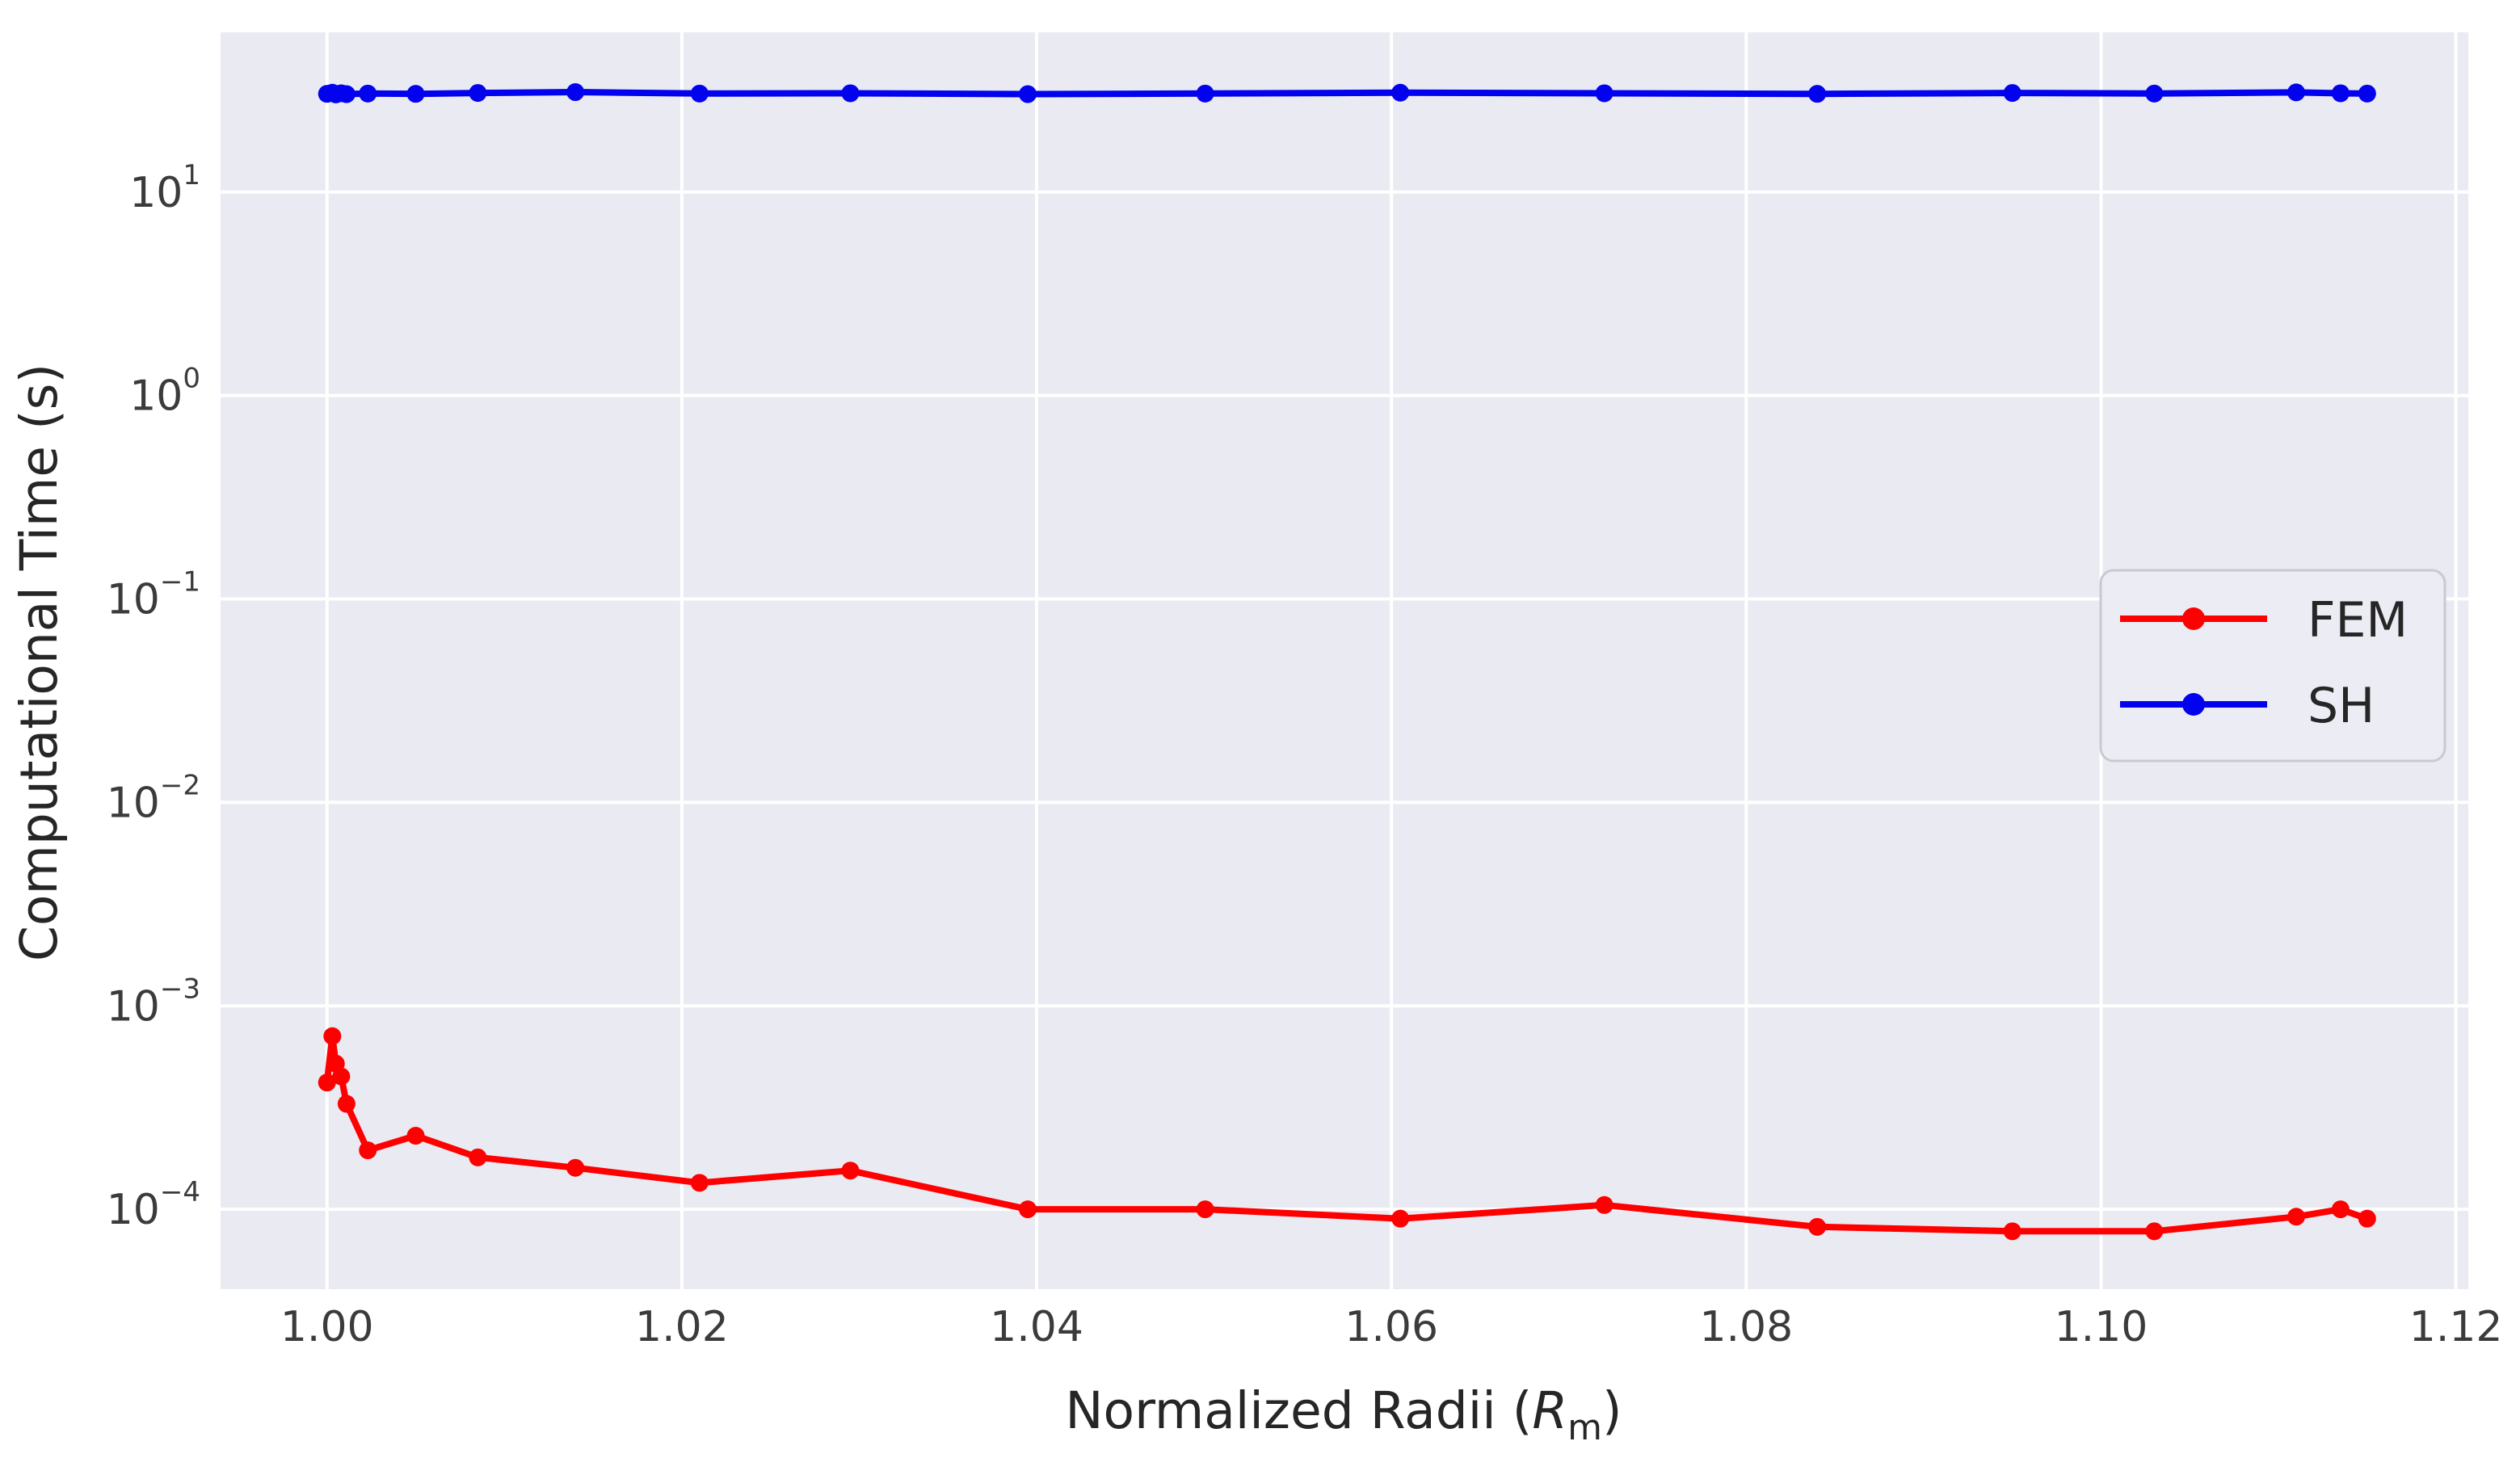 The image size is (2520, 1458). What do you see at coordinates (327, 1327) in the screenshot?
I see `x-tick-label: 1.00` at bounding box center [327, 1327].